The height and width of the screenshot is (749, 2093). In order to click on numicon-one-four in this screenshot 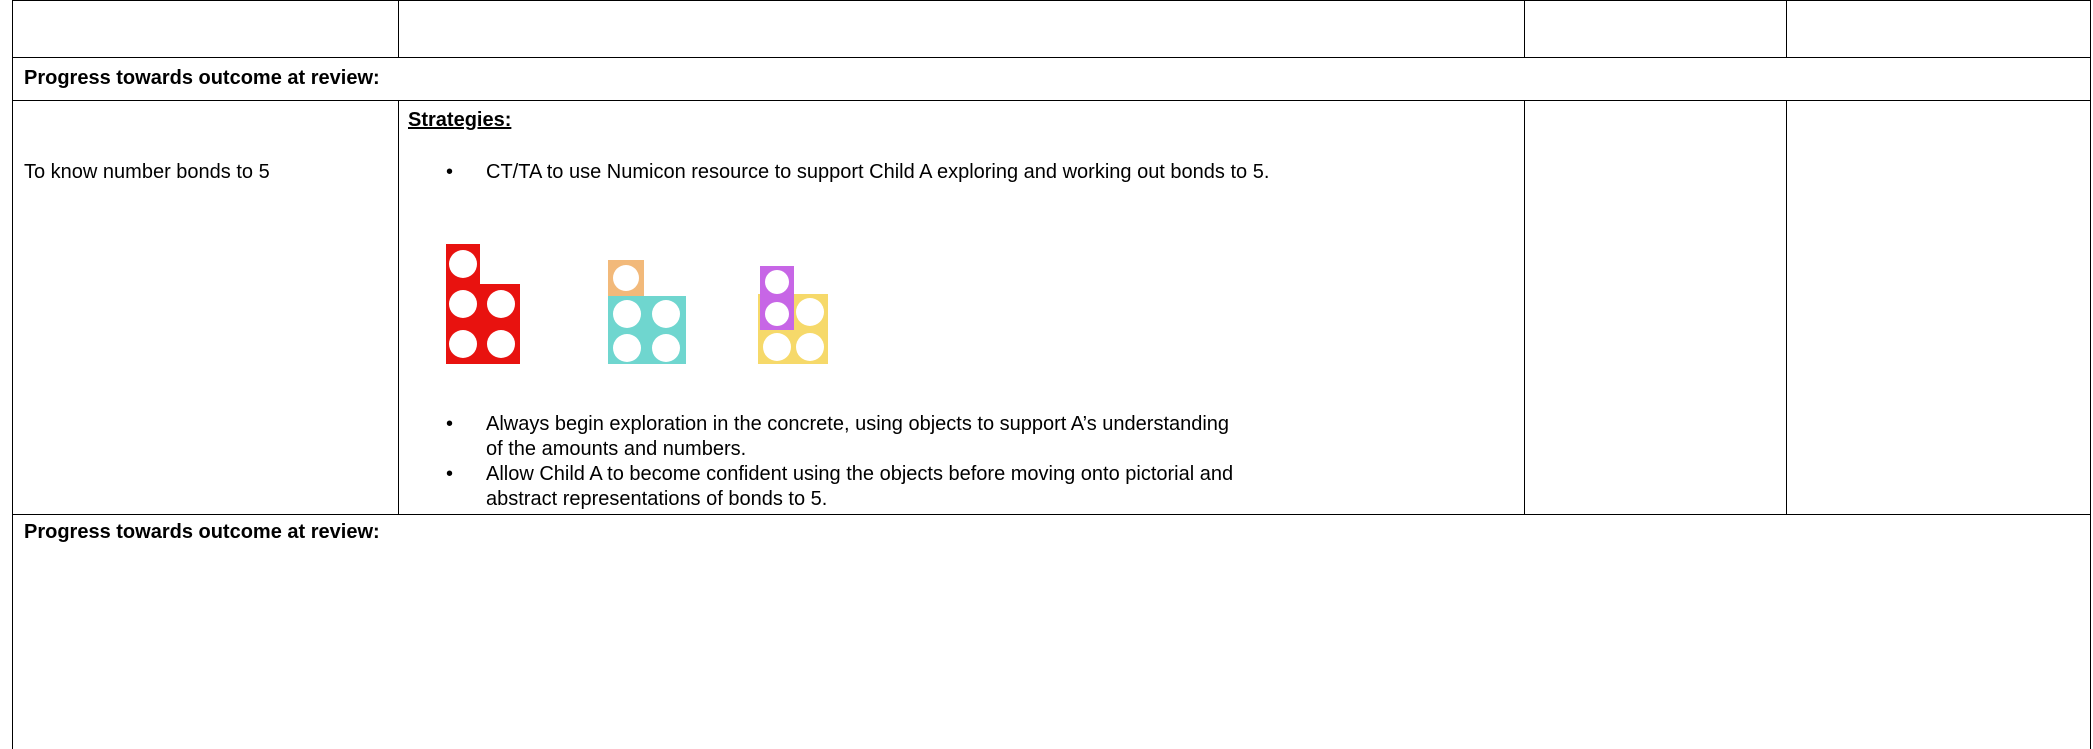, I will do `click(647, 312)`.